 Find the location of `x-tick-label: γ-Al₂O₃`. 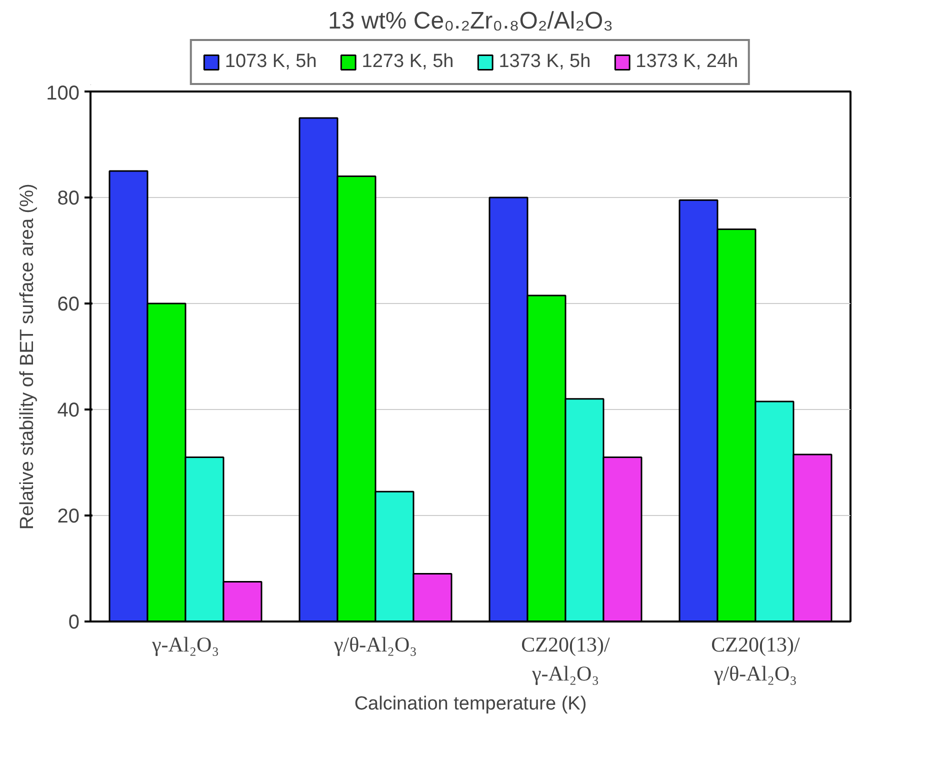

x-tick-label: γ-Al₂O₃ is located at coordinates (185, 644).